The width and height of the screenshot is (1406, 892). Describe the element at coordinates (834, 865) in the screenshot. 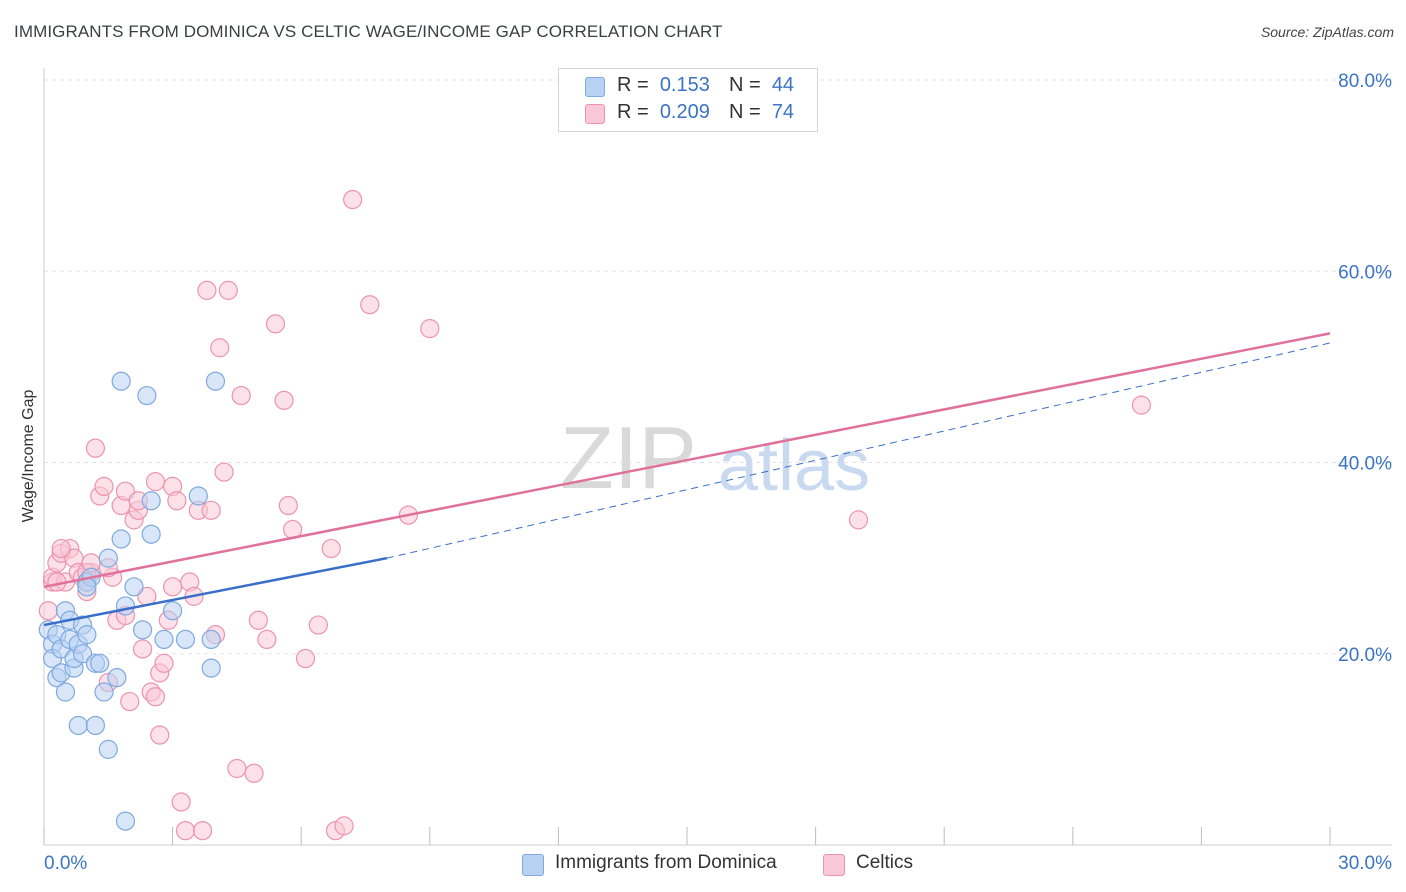

I see `bottom-legend-swatch-celtics` at that location.